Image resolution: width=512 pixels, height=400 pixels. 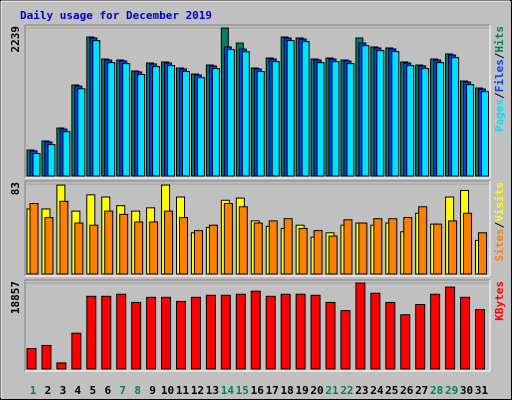 I want to click on x-tick-label: 2, so click(x=48, y=390).